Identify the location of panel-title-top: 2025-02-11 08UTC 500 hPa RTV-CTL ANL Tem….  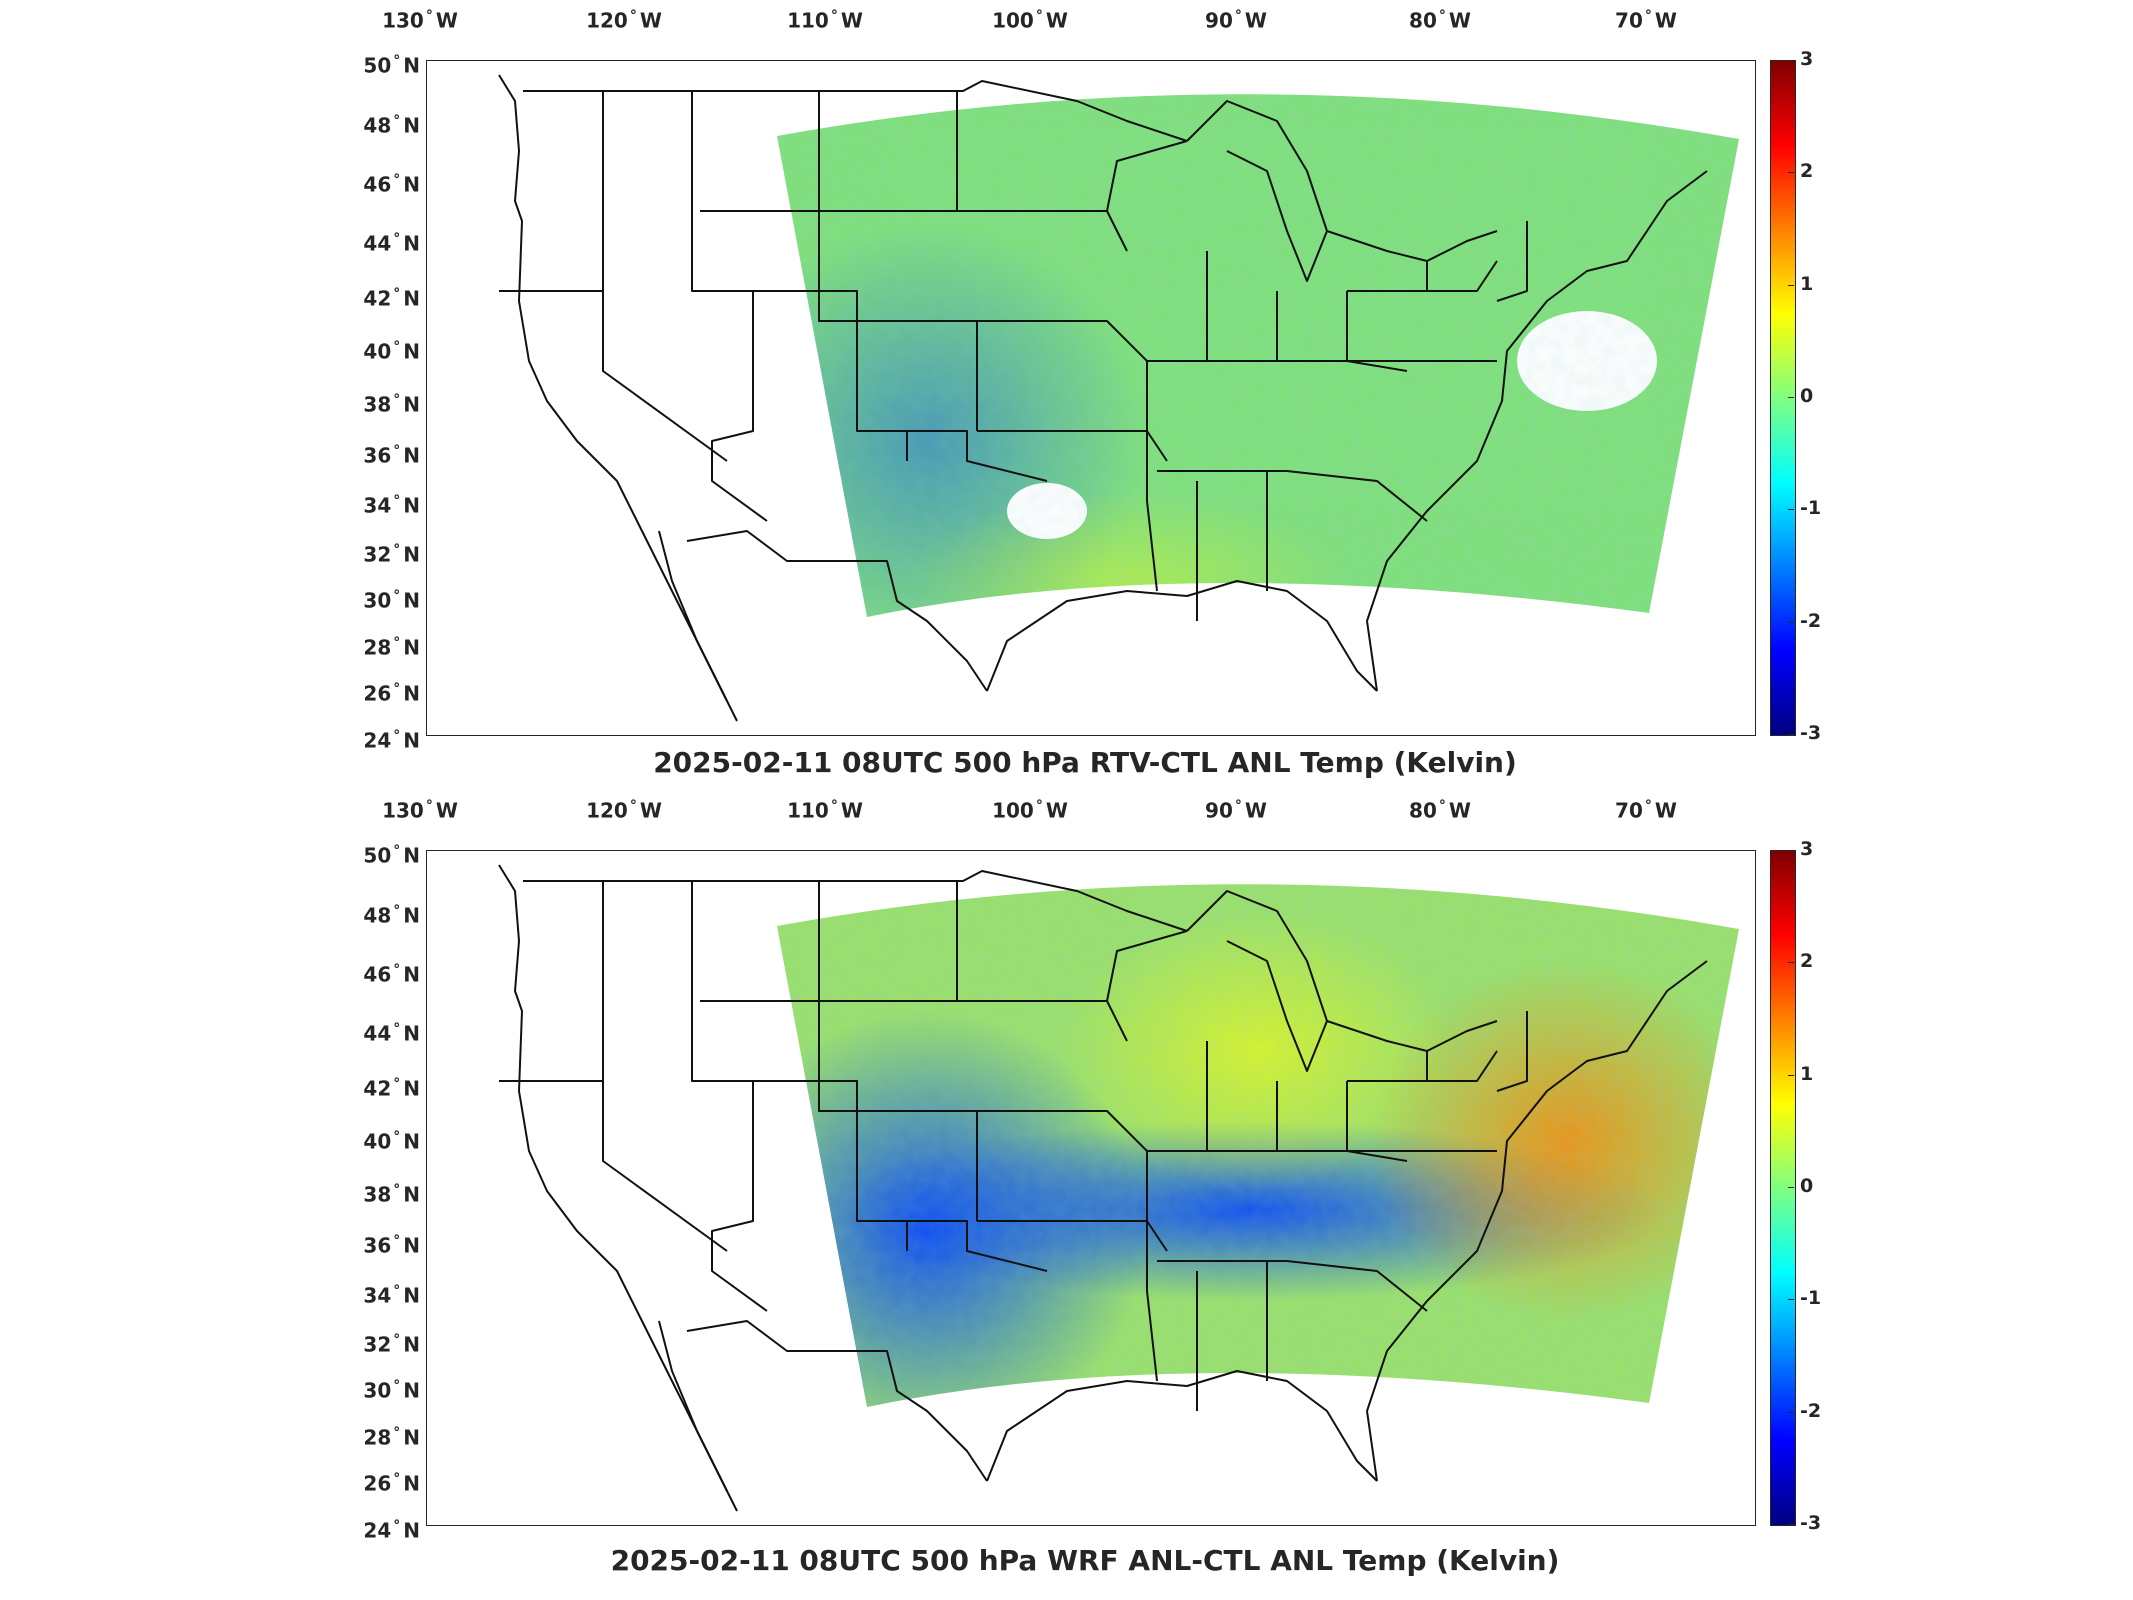
(1085, 762).